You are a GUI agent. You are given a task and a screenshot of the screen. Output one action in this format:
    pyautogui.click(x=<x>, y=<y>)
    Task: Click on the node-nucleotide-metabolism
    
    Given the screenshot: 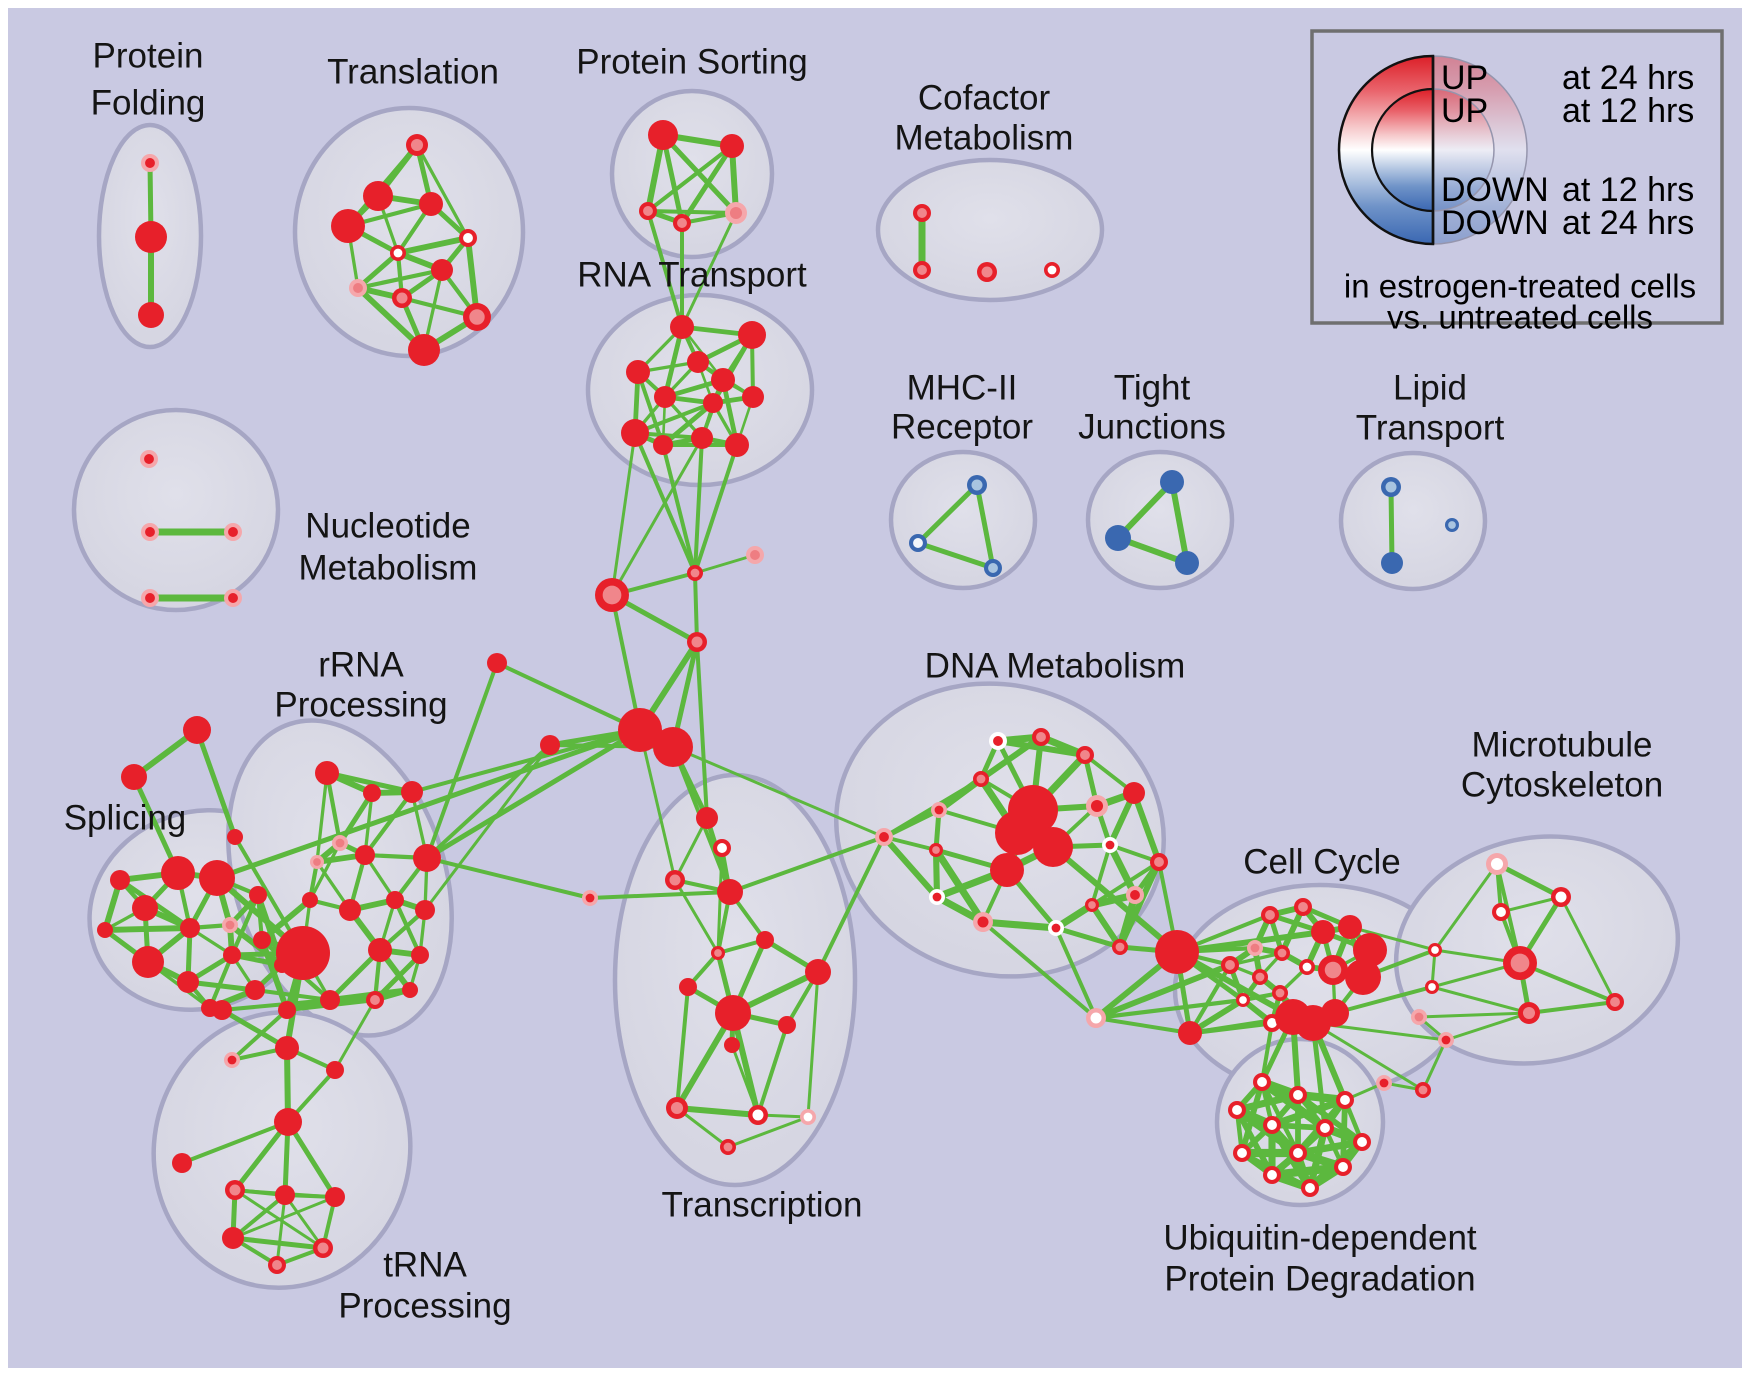 What is the action you would take?
    pyautogui.click(x=150, y=598)
    